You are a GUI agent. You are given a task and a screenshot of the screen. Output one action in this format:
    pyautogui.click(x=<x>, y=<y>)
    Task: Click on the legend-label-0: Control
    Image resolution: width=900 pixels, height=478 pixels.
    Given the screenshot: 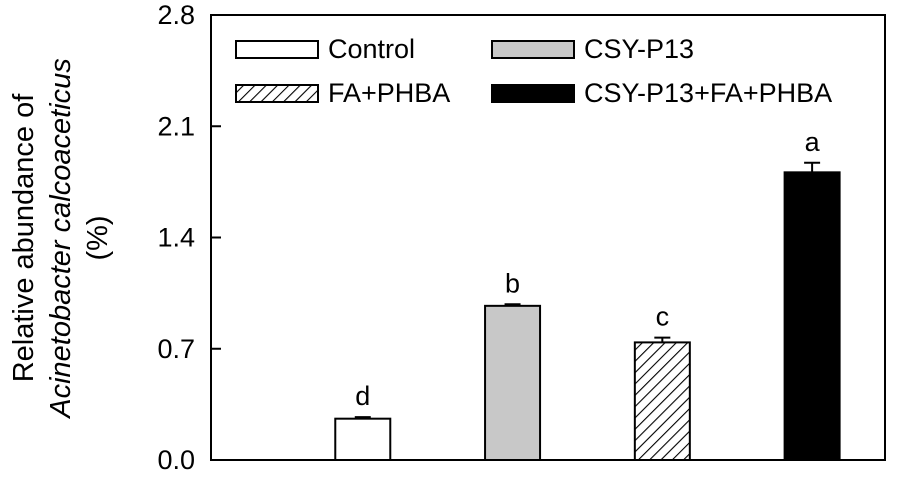 What is the action you would take?
    pyautogui.click(x=371, y=49)
    